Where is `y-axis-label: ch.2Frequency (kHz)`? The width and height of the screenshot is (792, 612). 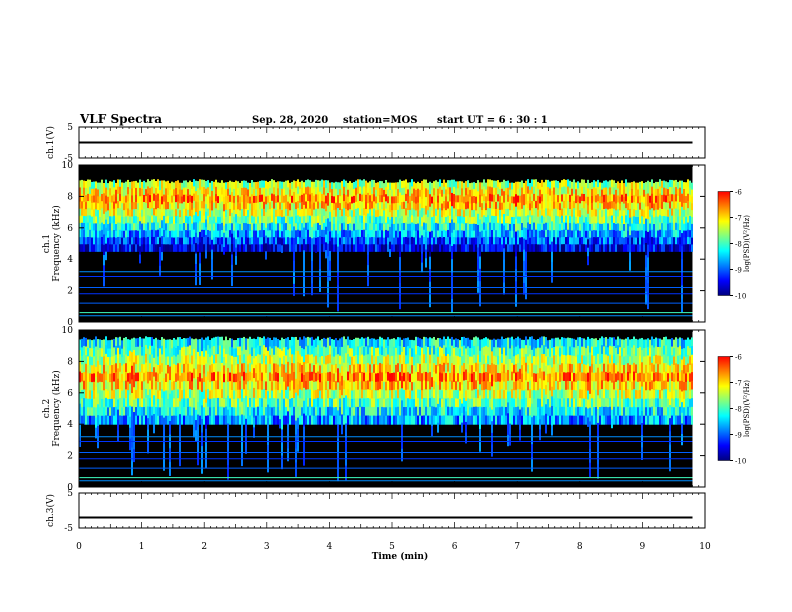
y-axis-label: ch.2Frequency (kHz) is located at coordinates (52, 408).